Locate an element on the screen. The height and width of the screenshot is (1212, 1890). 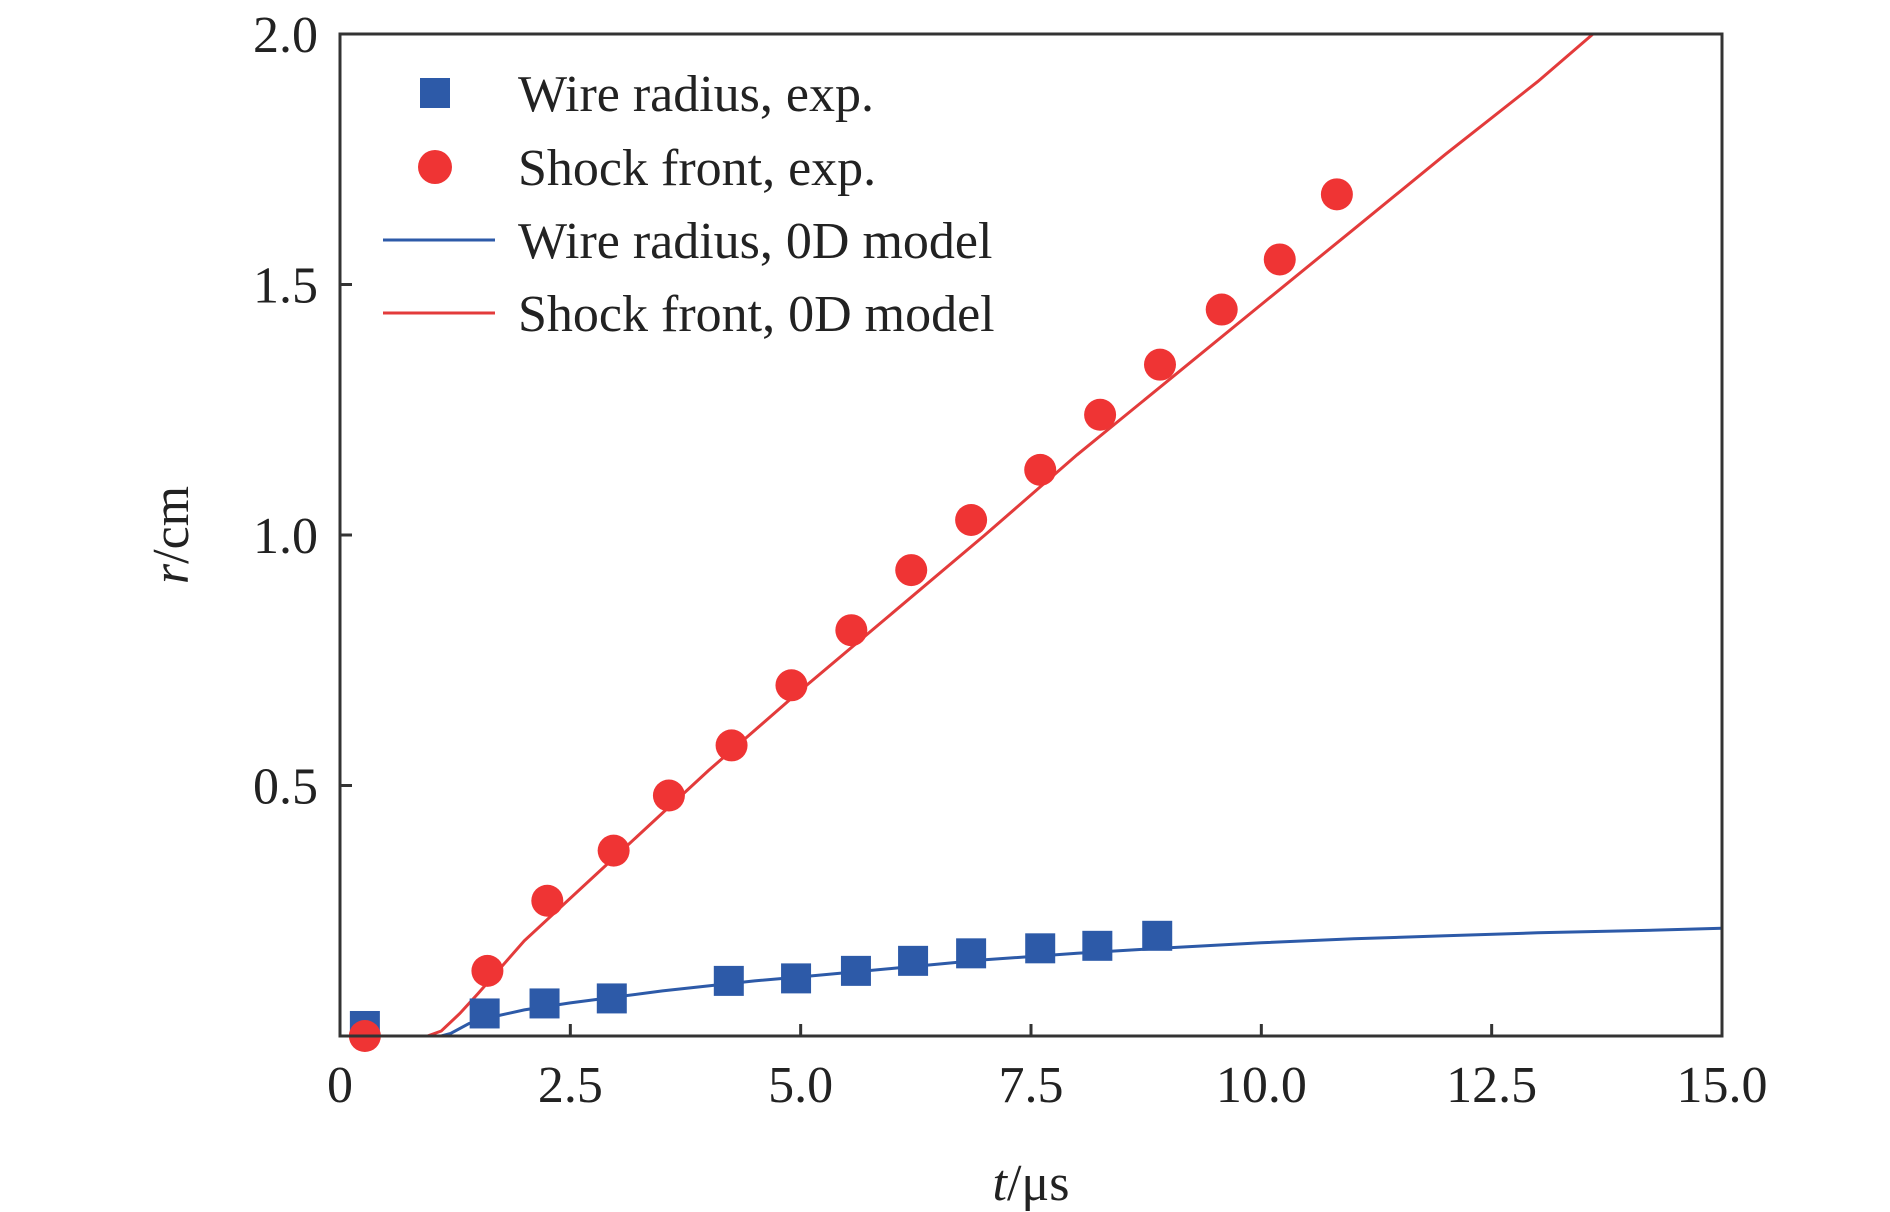
y-tick-label: 1.0 is located at coordinates (285, 536).